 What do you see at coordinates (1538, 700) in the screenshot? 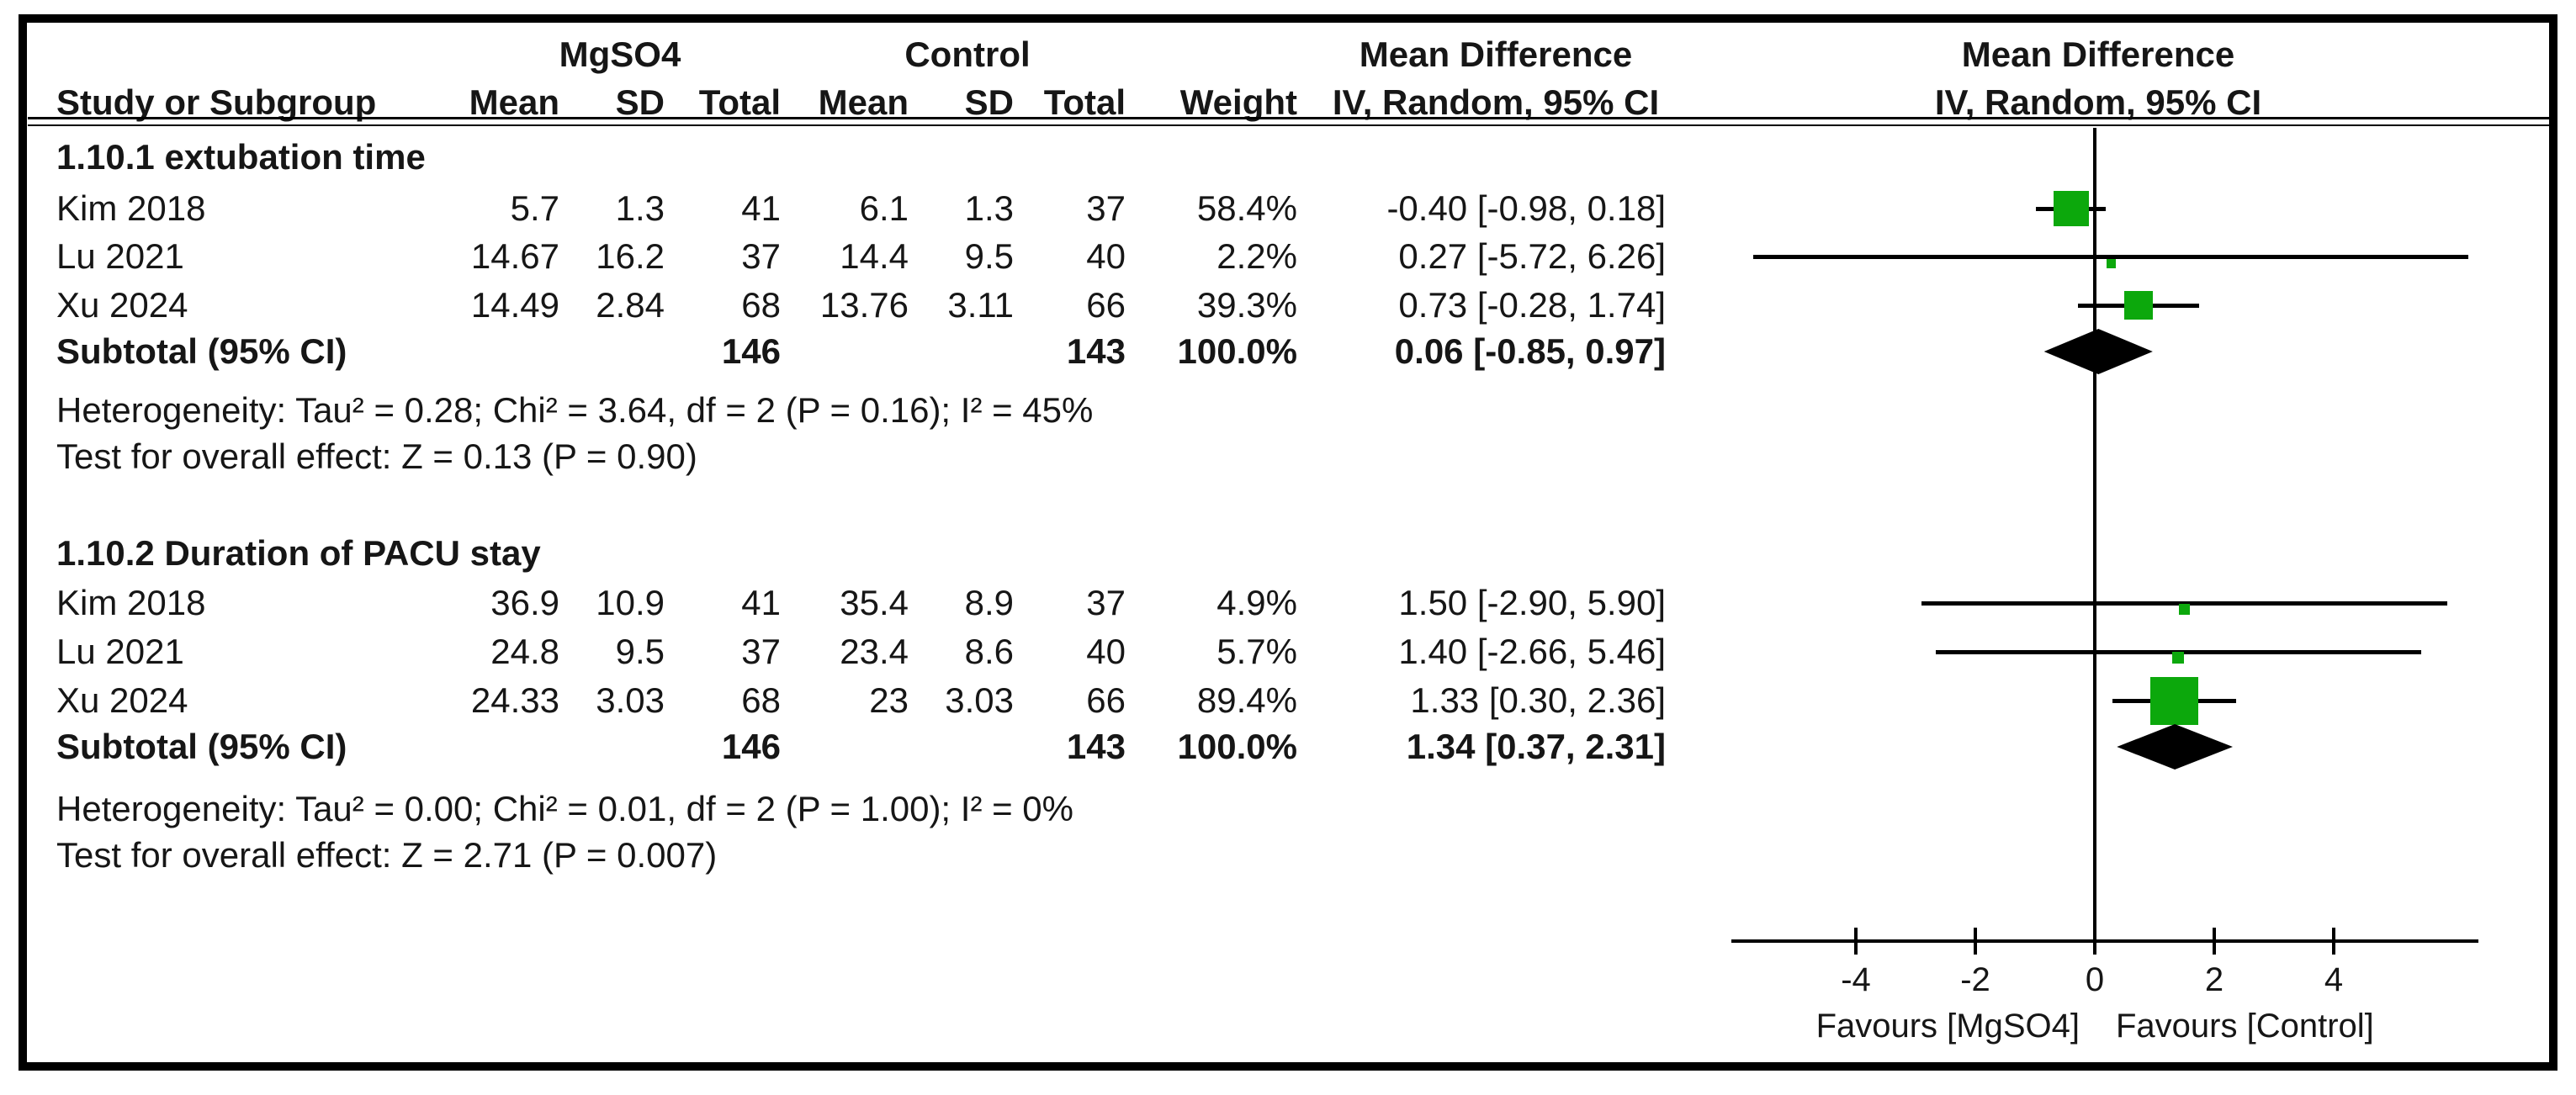
I see `study-md-ci-text: 1.33 [0.30, 2.36]` at bounding box center [1538, 700].